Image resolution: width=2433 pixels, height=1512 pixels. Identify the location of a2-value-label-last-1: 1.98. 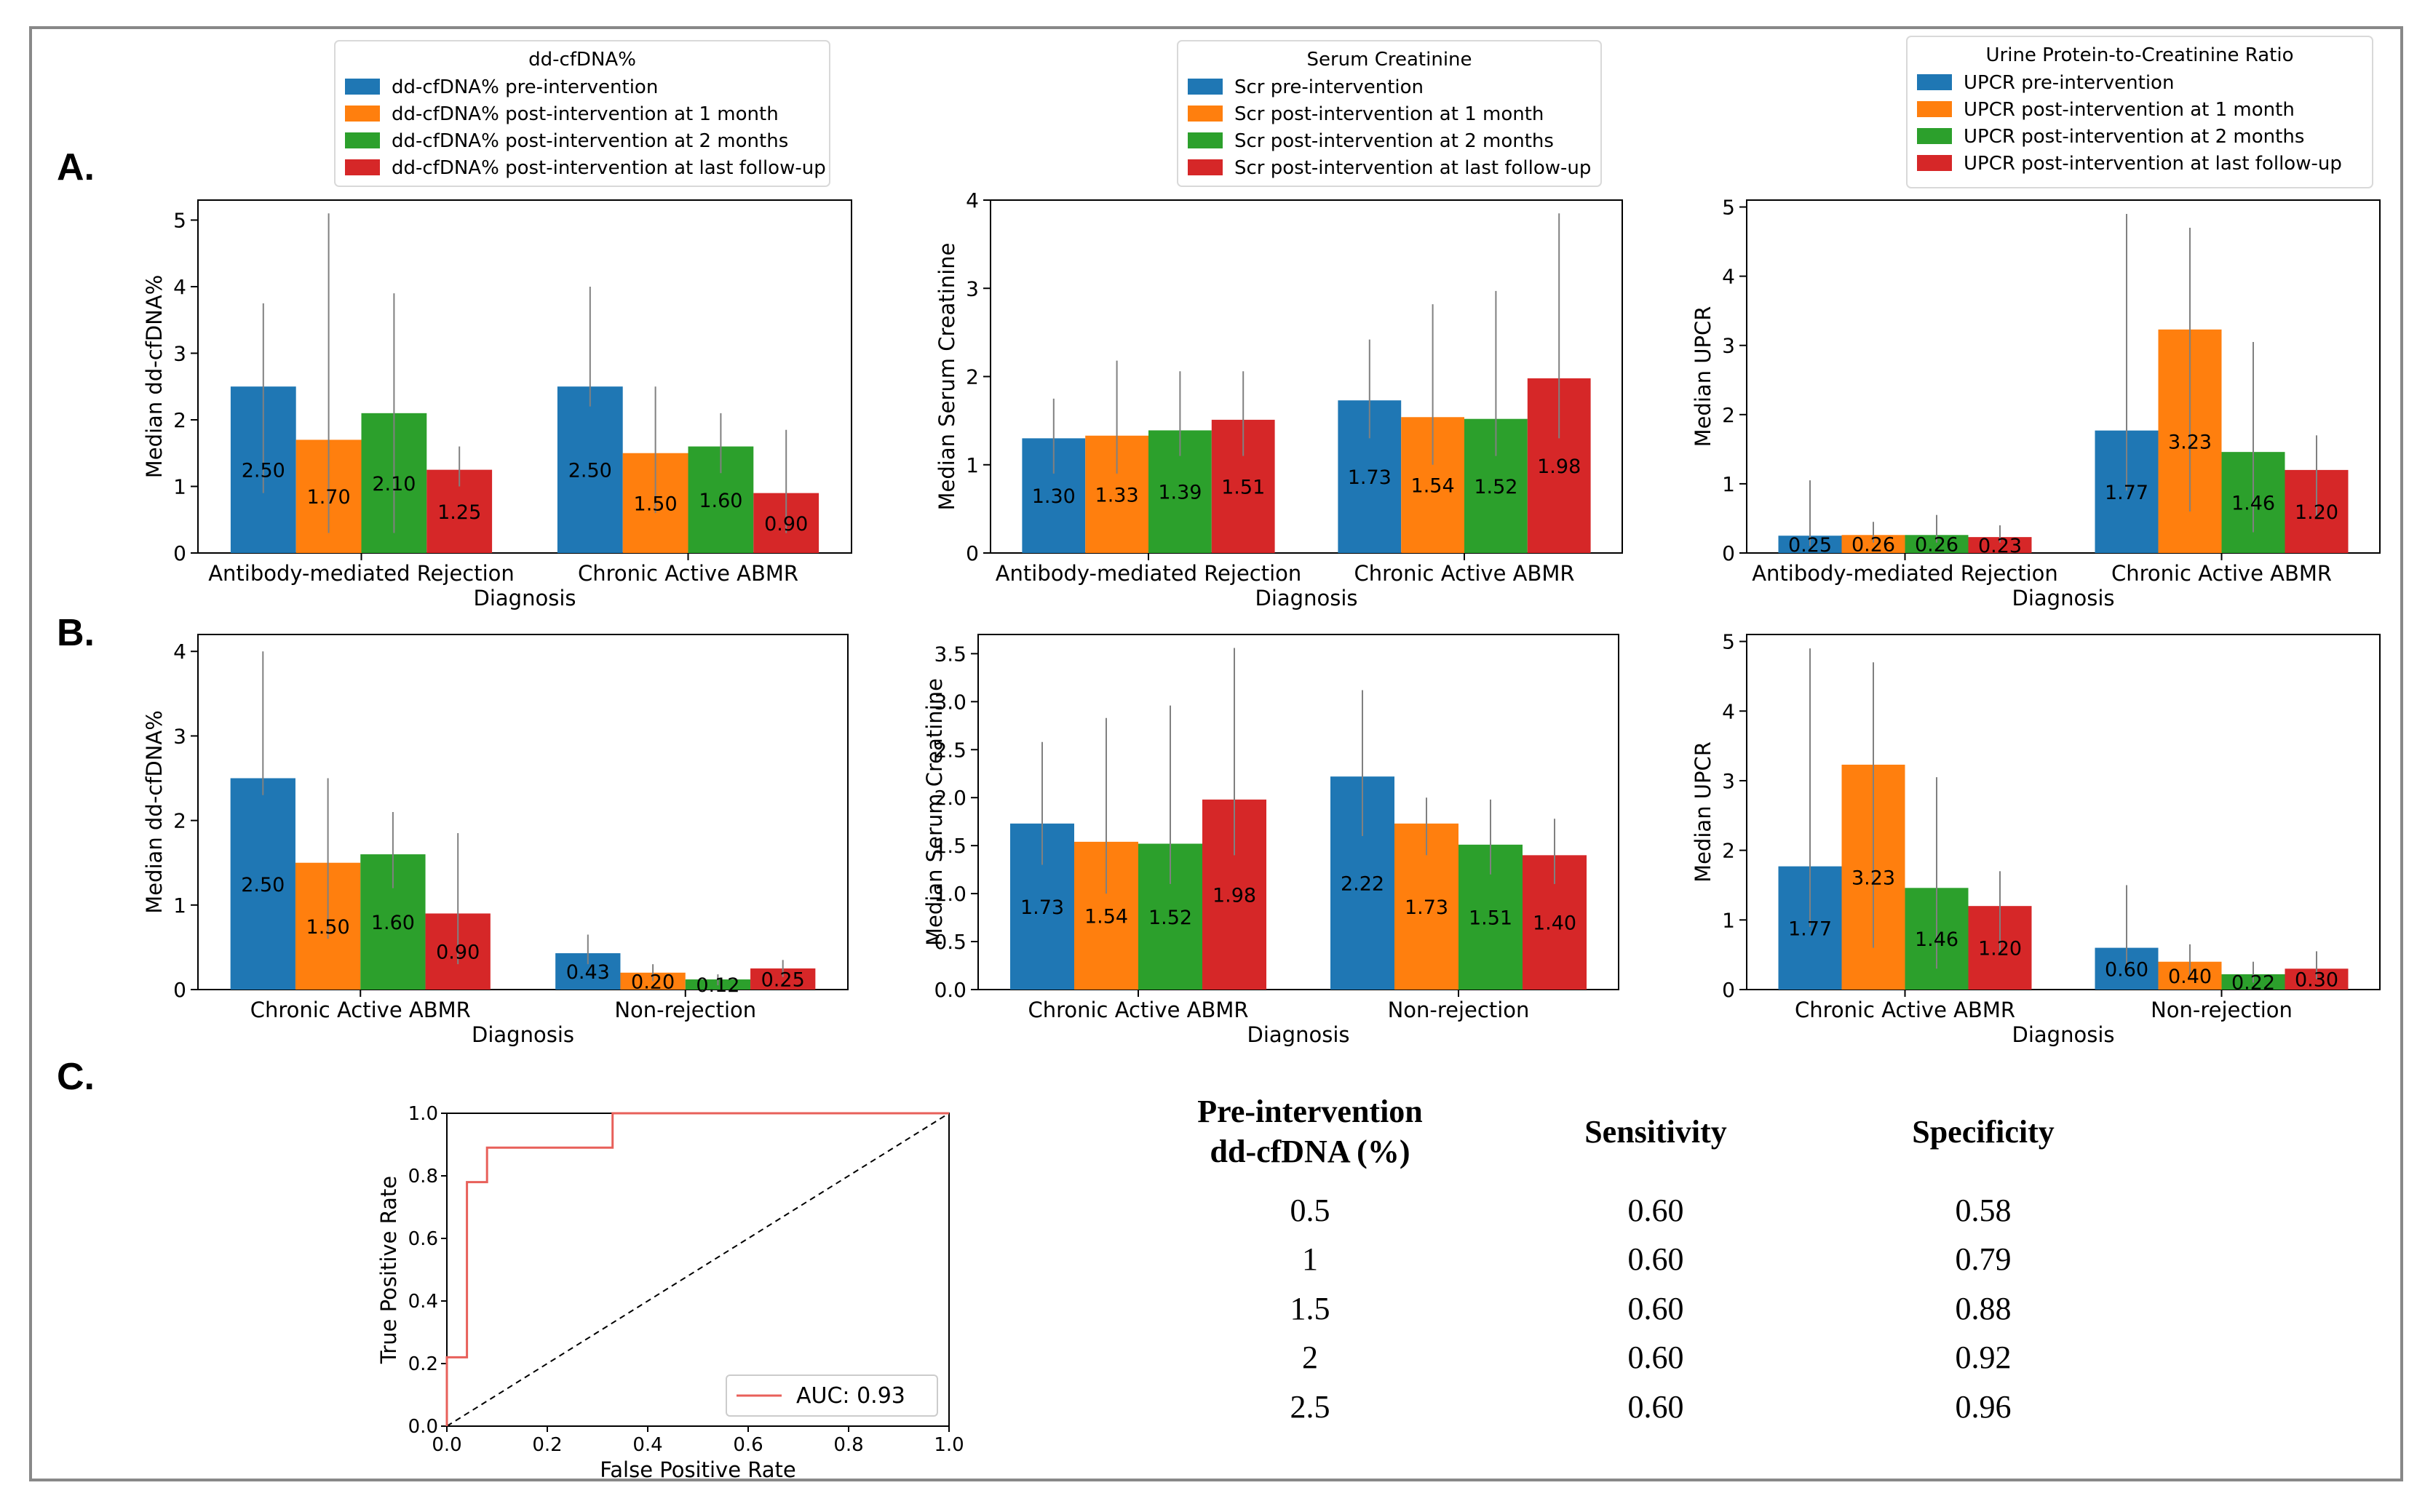
(1559, 467).